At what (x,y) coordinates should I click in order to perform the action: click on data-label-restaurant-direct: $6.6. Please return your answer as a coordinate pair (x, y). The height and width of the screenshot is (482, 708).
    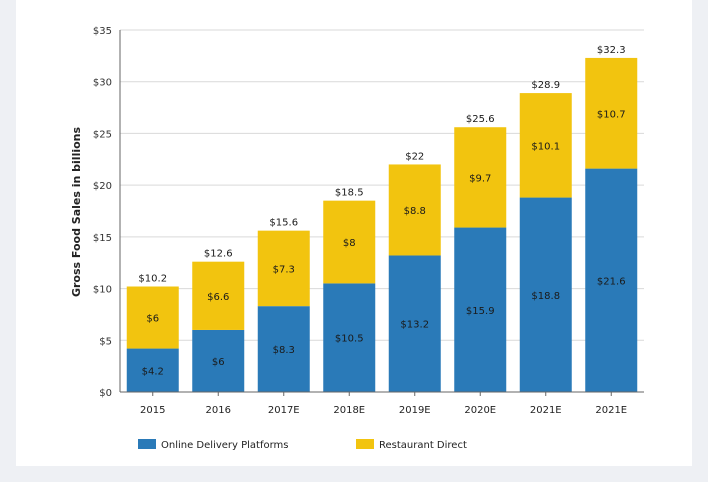
    Looking at the image, I should click on (218, 297).